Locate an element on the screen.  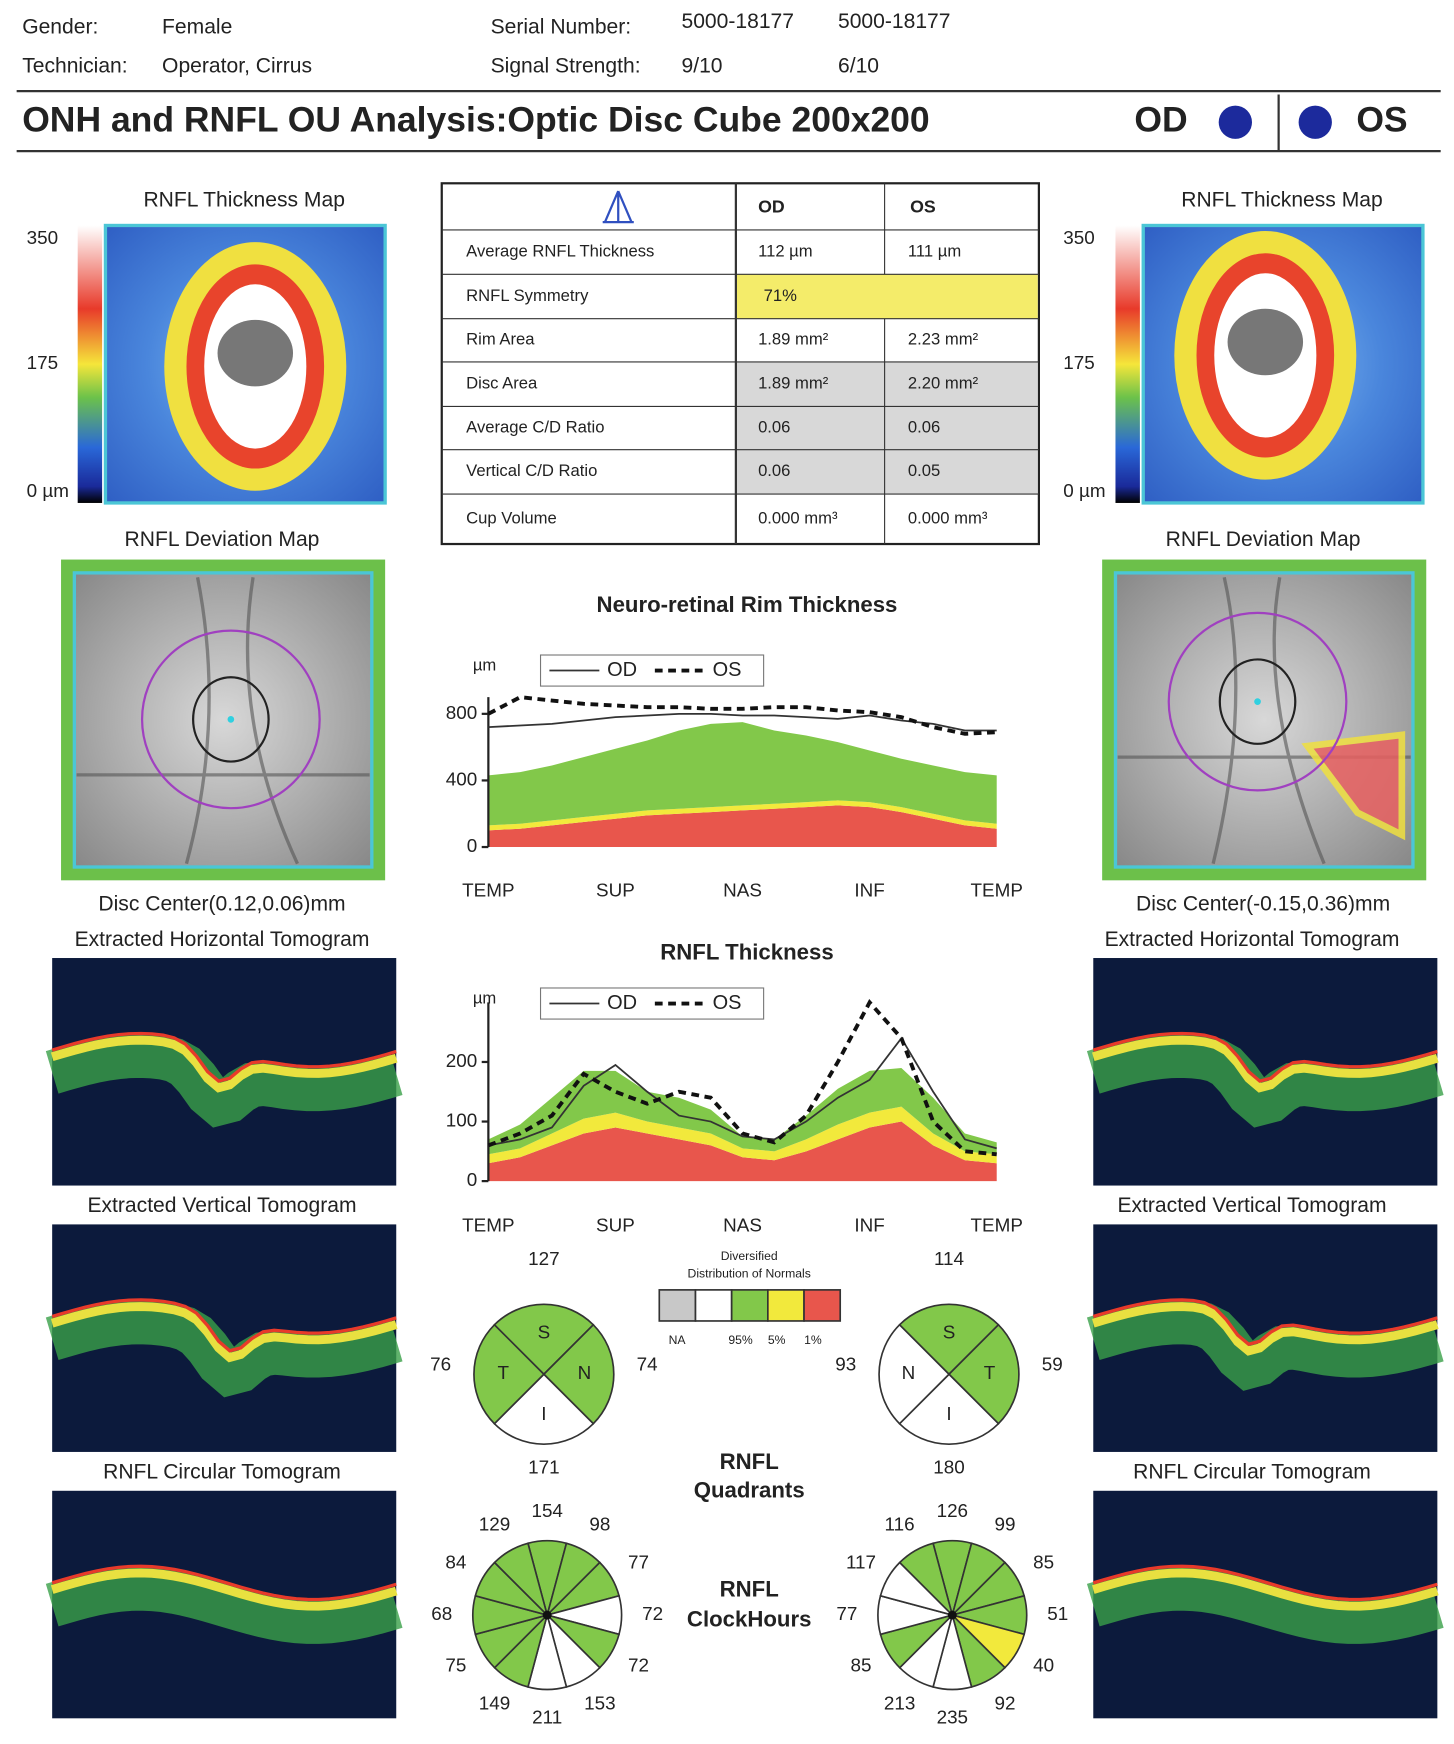
optic-disc is located at coordinates (255, 353).